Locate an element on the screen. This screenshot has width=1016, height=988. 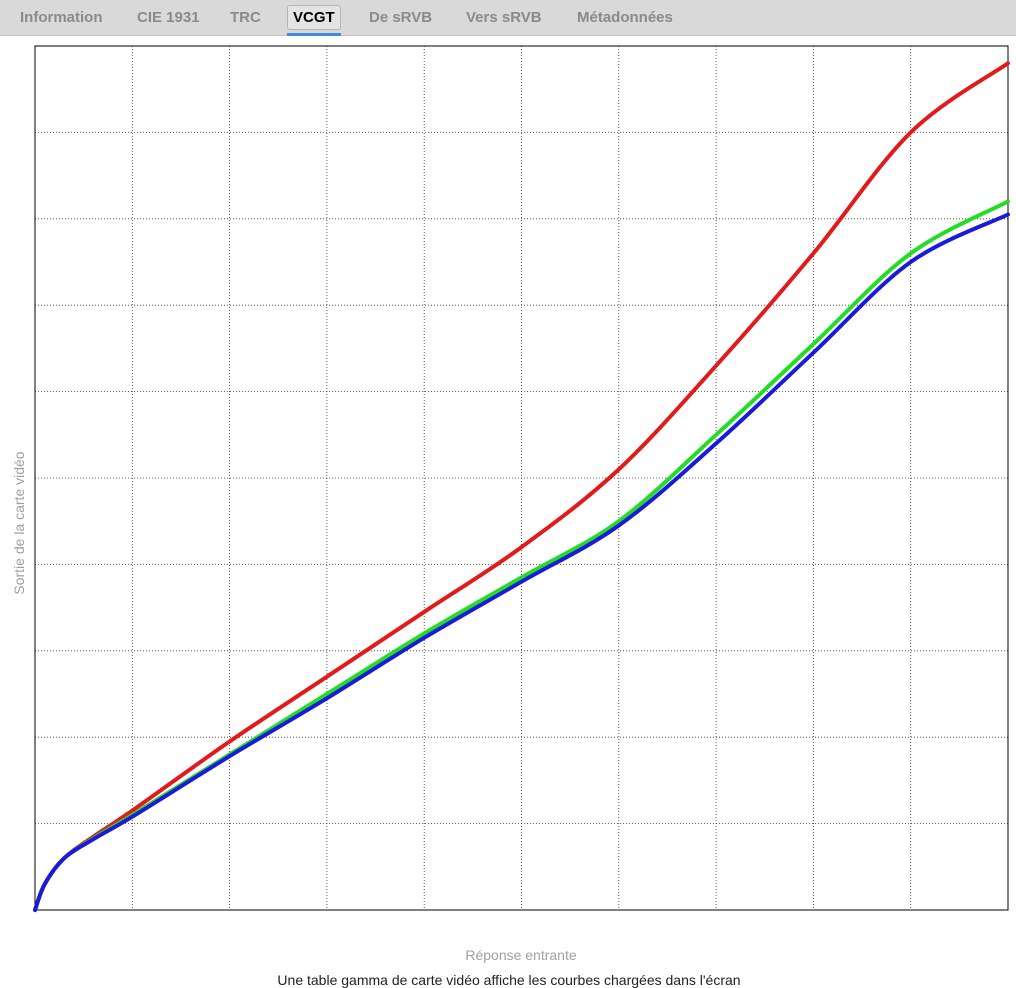
tab-vcgt: VCGT is located at coordinates (314, 18).